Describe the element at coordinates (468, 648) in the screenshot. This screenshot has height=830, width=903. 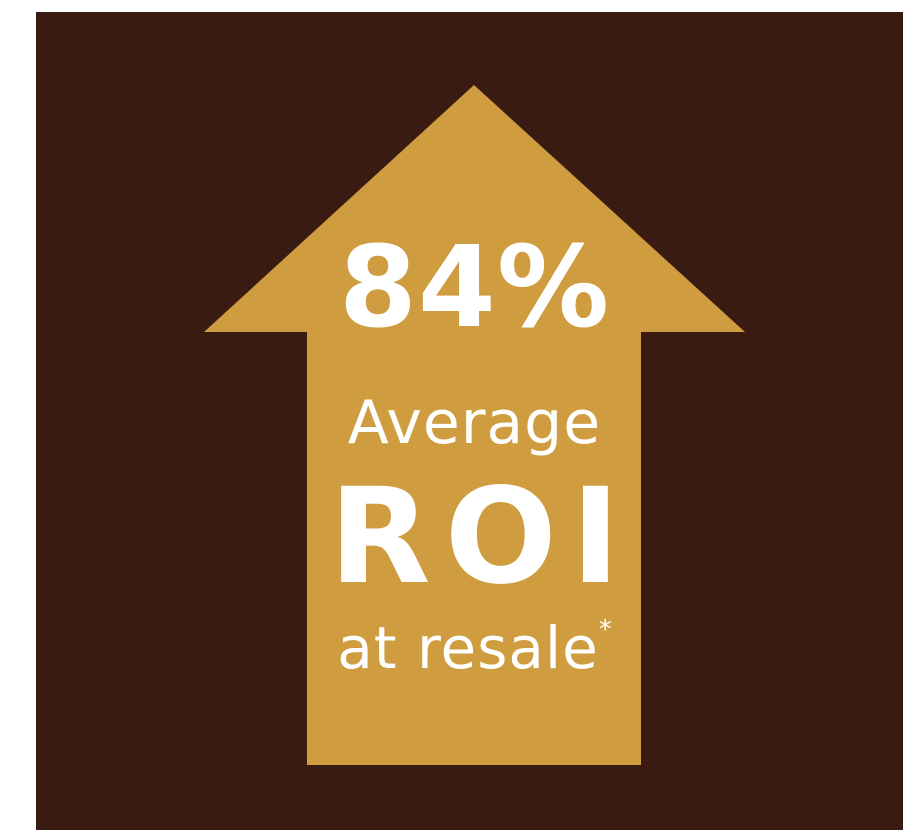
I see `context-text: at resale` at that location.